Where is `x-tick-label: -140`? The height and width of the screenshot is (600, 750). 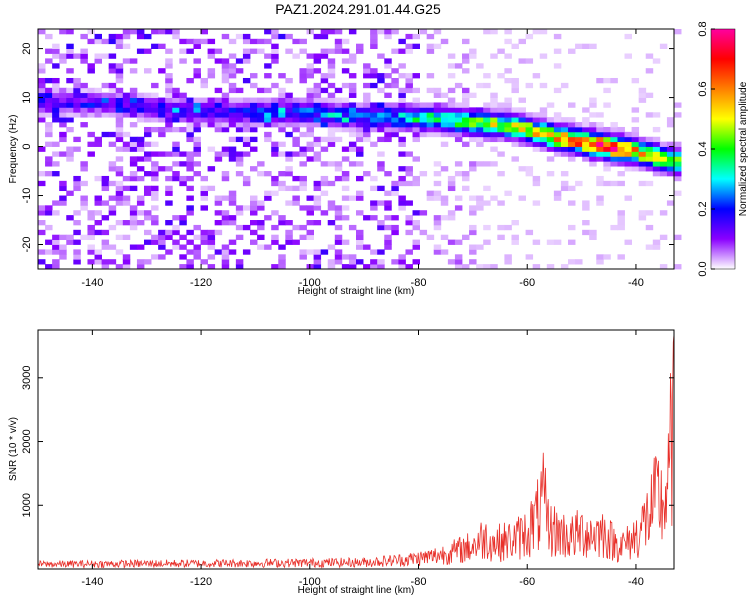 x-tick-label: -140 is located at coordinates (92, 582).